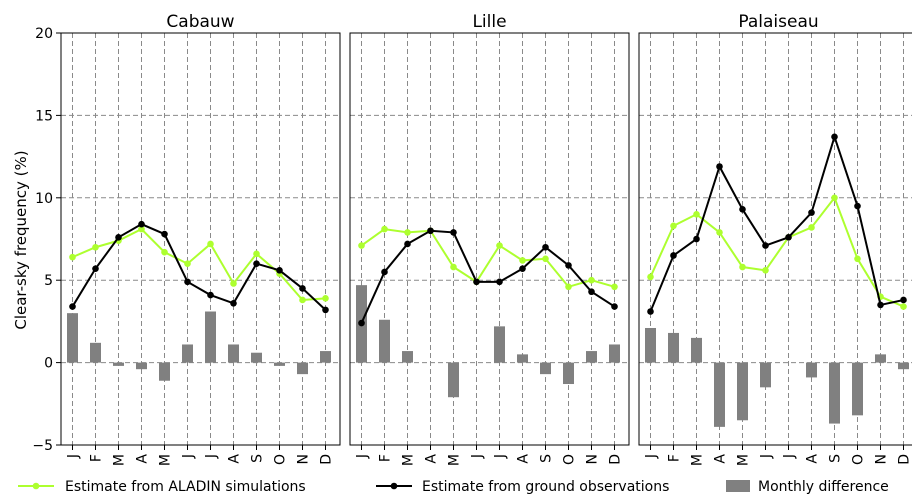 The width and height of the screenshot is (912, 496). I want to click on y-tick-label: 5, so click(48, 281).